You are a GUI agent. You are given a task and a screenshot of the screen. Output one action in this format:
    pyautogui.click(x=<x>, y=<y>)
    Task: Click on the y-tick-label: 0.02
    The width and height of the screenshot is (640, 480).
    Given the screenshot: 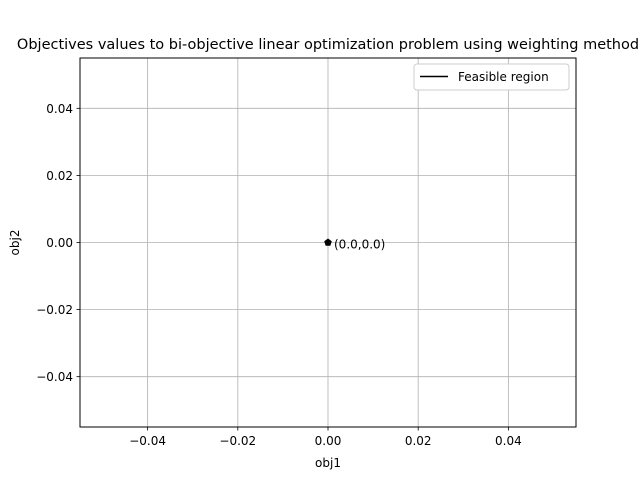 What is the action you would take?
    pyautogui.click(x=59, y=176)
    